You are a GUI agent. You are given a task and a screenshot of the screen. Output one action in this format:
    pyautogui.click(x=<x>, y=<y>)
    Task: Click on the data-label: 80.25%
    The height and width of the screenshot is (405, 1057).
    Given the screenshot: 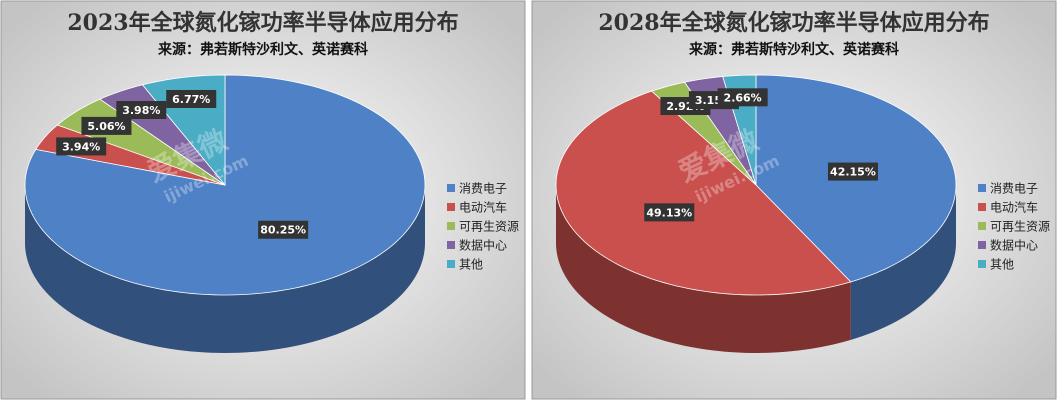 What is the action you would take?
    pyautogui.click(x=283, y=230)
    